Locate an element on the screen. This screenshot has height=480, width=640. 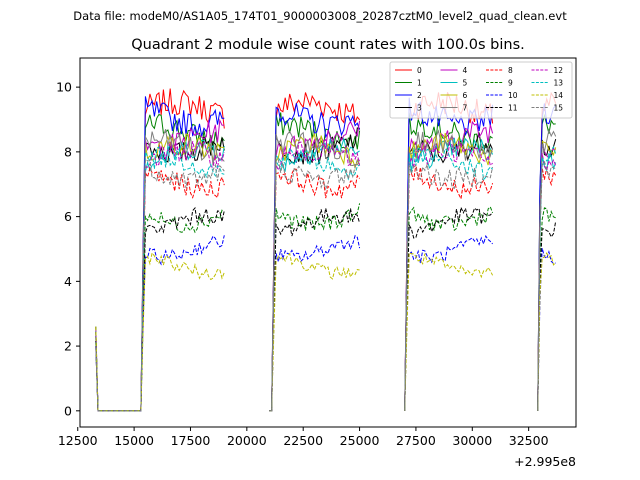
y-tick-label: 6 is located at coordinates (68, 216).